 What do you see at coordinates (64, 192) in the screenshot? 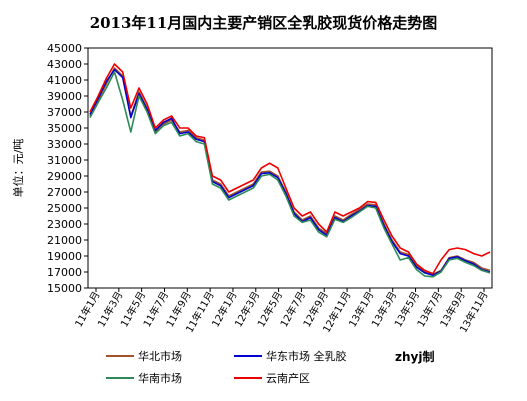
I see `y-tick-label: 27000` at bounding box center [64, 192].